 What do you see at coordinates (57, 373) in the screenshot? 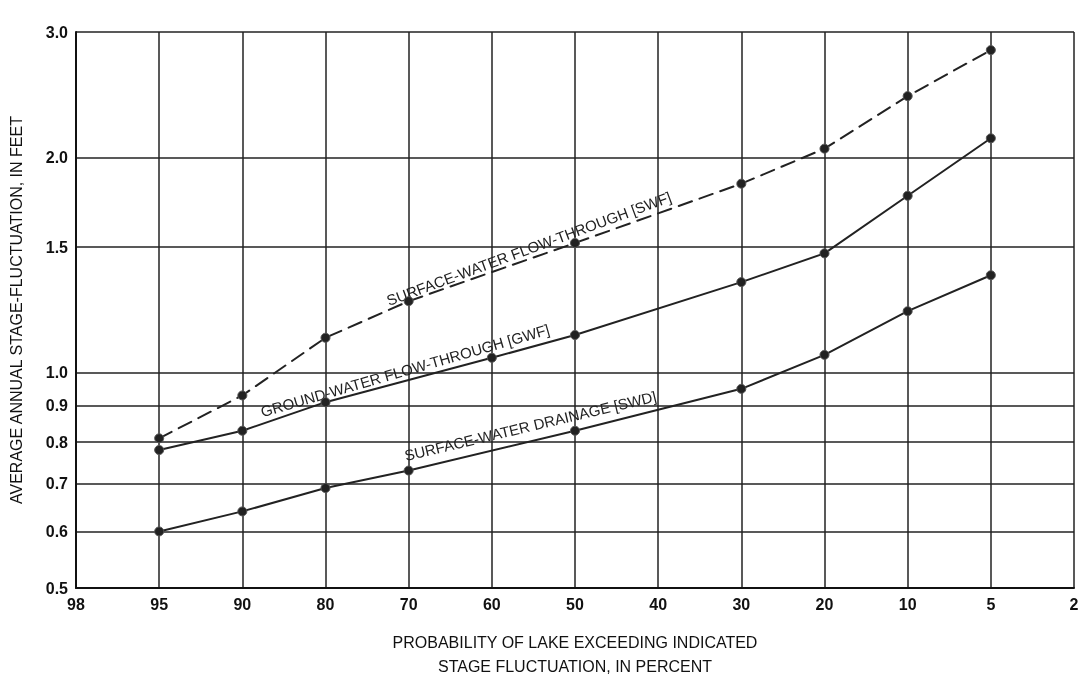
I see `y-tick-label: 1.0` at bounding box center [57, 373].